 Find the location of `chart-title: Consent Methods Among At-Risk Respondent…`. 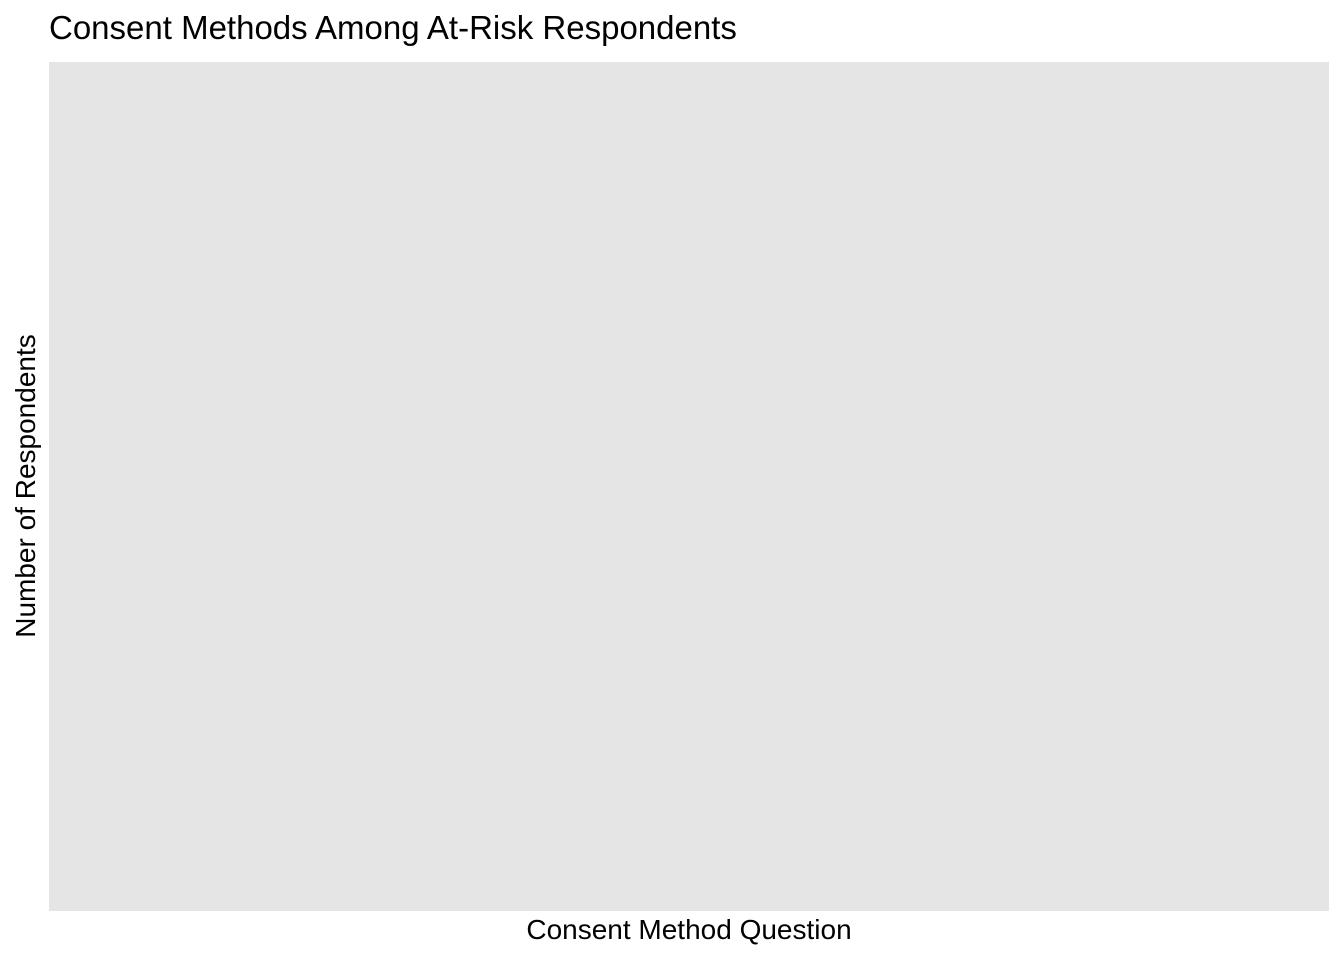

chart-title: Consent Methods Among At-Risk Respondent… is located at coordinates (393, 27).